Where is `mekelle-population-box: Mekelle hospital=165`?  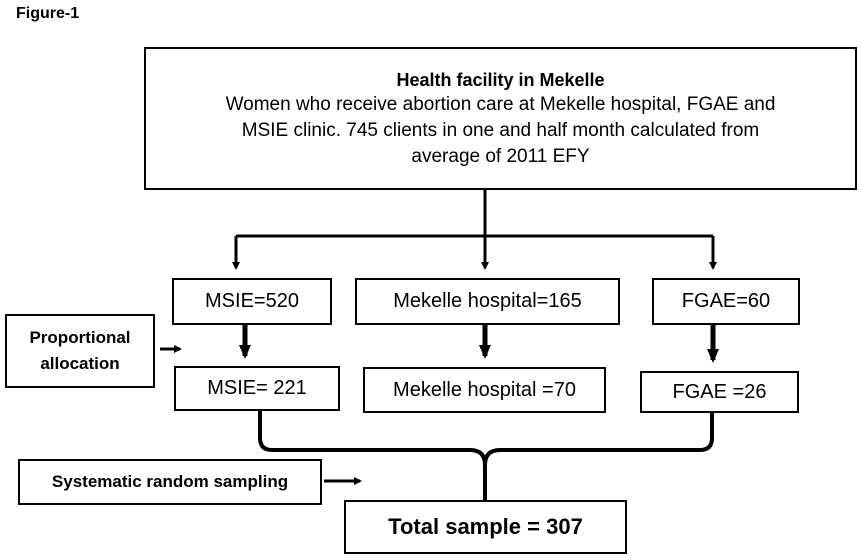 mekelle-population-box: Mekelle hospital=165 is located at coordinates (487, 301).